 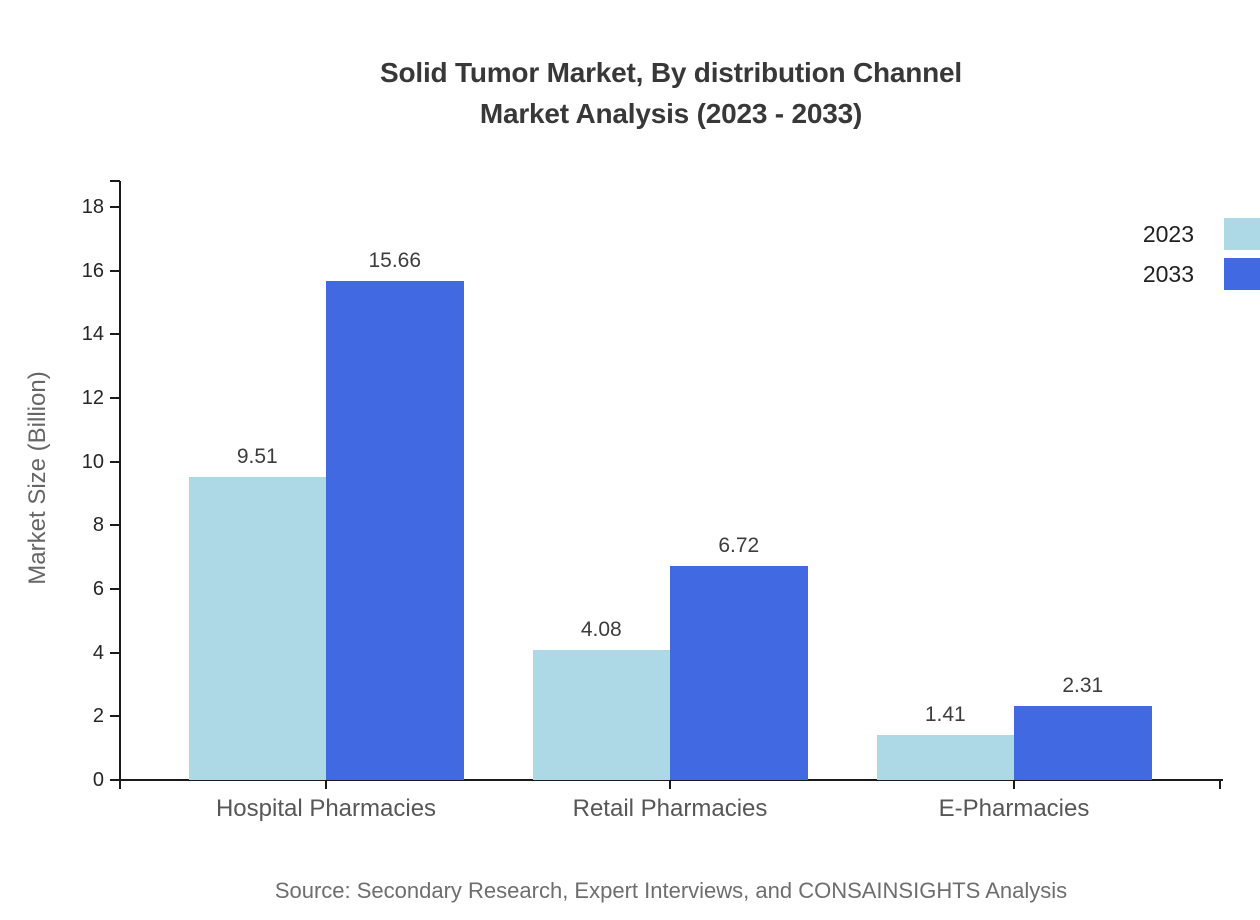 I want to click on y-tick-label: 0, so click(x=98, y=780).